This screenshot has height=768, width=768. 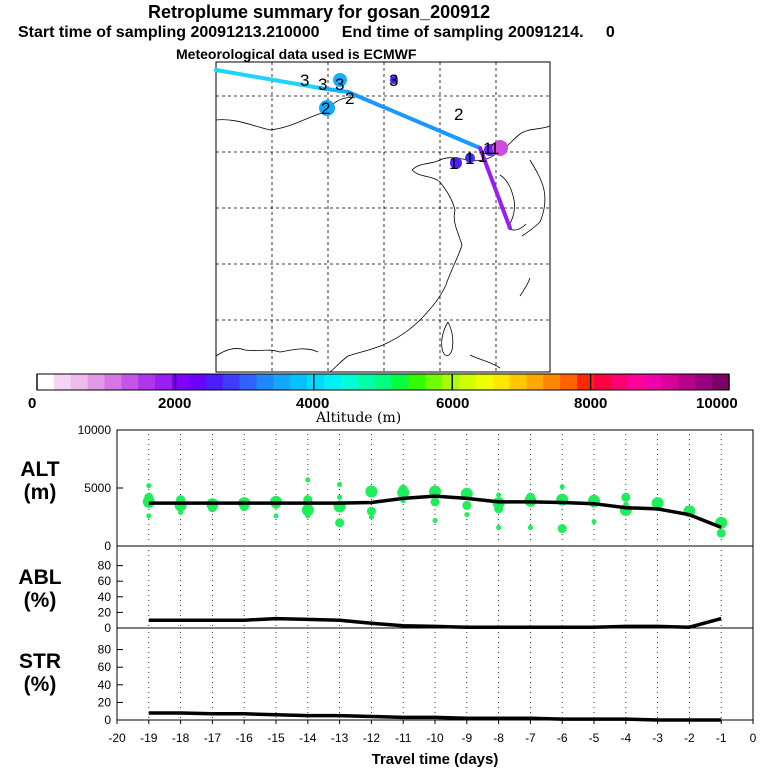 I want to click on x-tick-label: 0, so click(x=753, y=738).